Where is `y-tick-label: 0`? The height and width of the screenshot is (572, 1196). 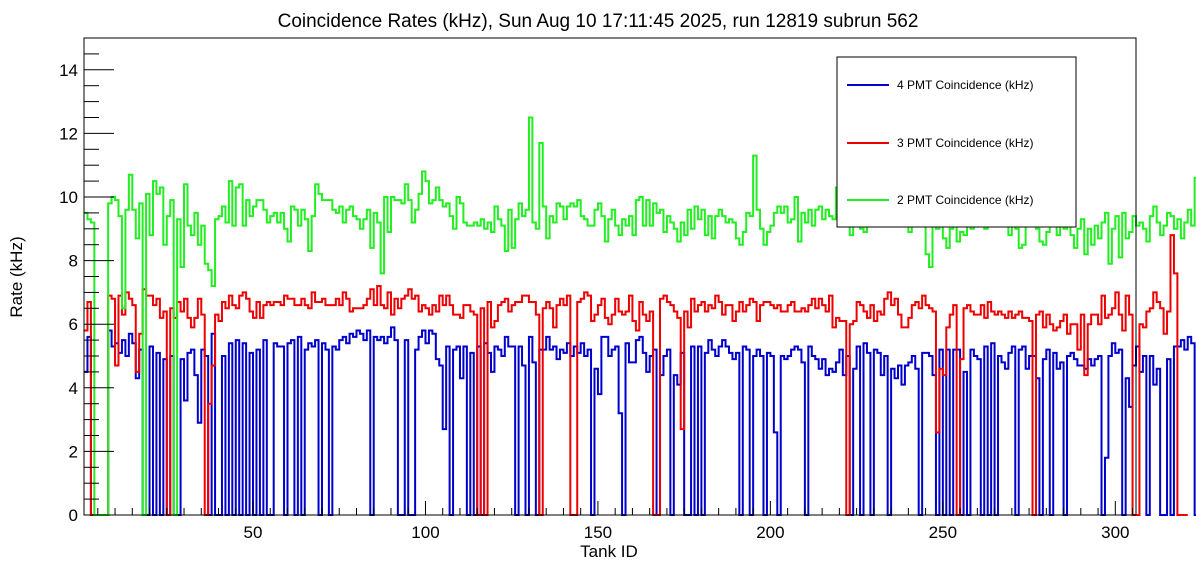 y-tick-label: 0 is located at coordinates (73, 515).